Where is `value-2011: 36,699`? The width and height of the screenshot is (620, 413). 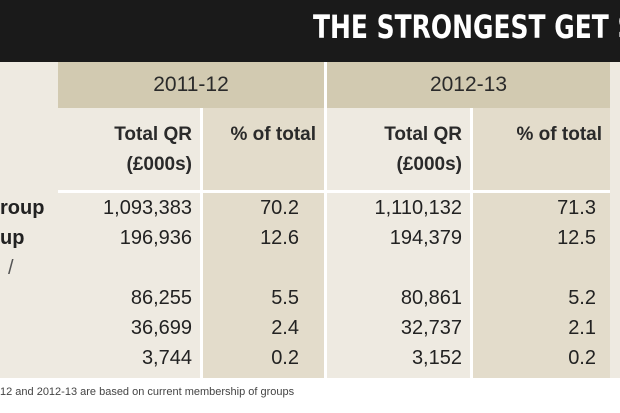
value-2011: 36,699 is located at coordinates (161, 328).